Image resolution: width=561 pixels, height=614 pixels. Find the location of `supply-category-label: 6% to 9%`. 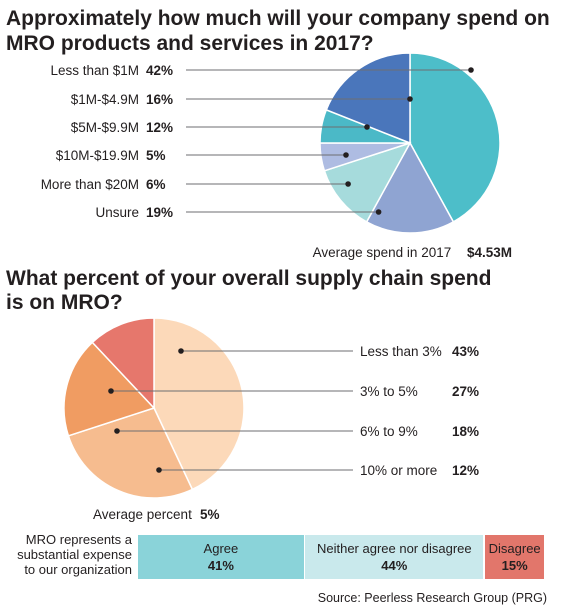

supply-category-label: 6% to 9% is located at coordinates (389, 431).